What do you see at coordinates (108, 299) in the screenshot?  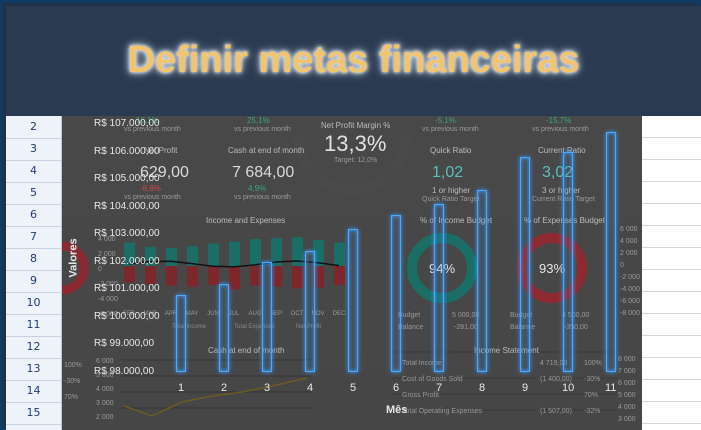 I see `ie-left-tick: -4 000` at bounding box center [108, 299].